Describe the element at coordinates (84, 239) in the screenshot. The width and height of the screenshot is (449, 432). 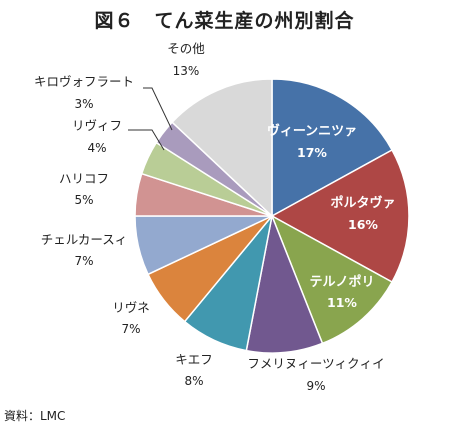
I see `slice-label: チェルカースィ` at that location.